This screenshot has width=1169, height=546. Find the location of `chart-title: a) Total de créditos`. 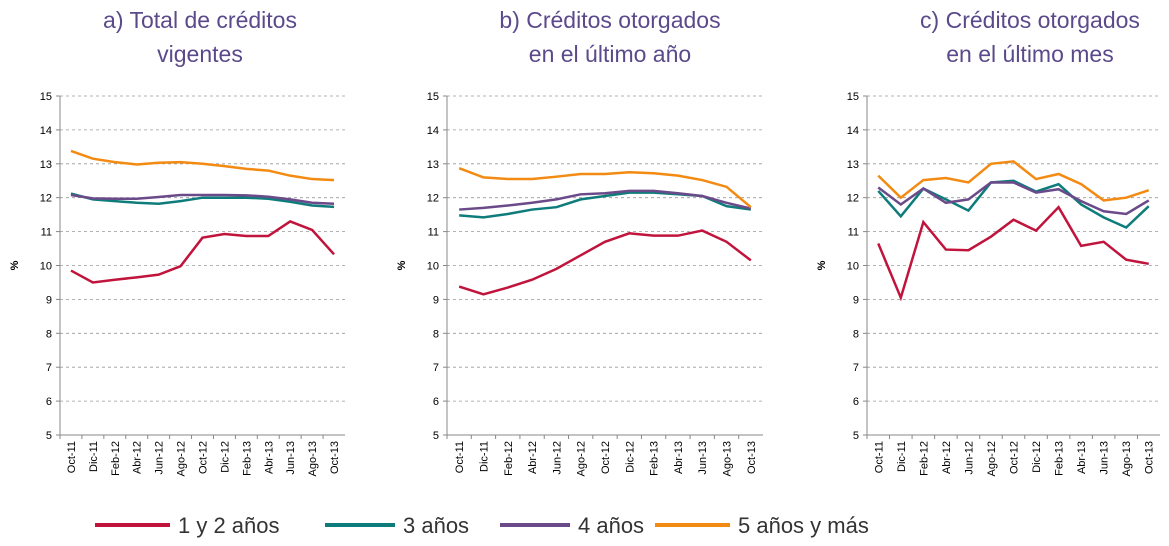

chart-title: a) Total de créditos is located at coordinates (200, 20).